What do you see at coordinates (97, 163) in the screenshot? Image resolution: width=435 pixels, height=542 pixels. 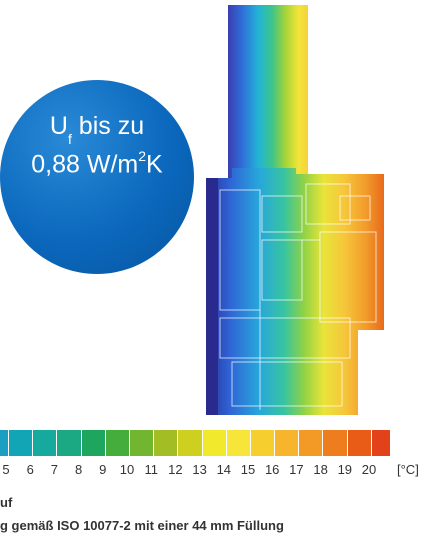 I see `badge-line-2: 0,88 W/m2K` at bounding box center [97, 163].